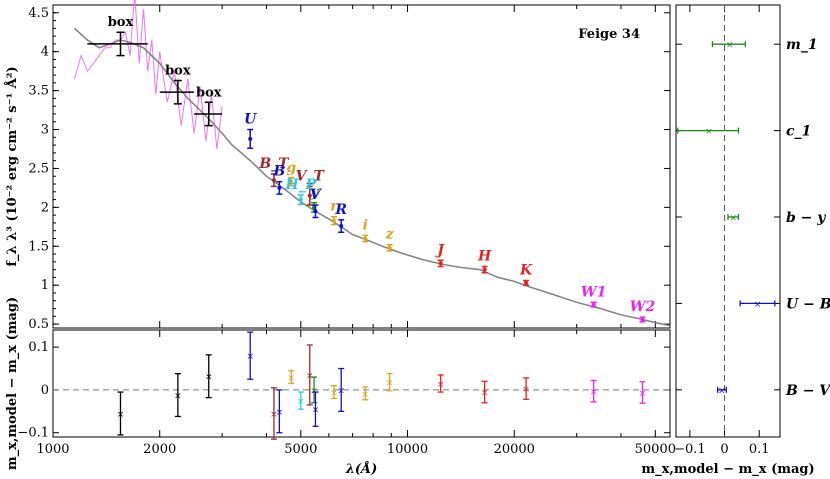 The image size is (830, 479). Describe the element at coordinates (724, 449) in the screenshot. I see `color-xtick-label: 0` at that location.